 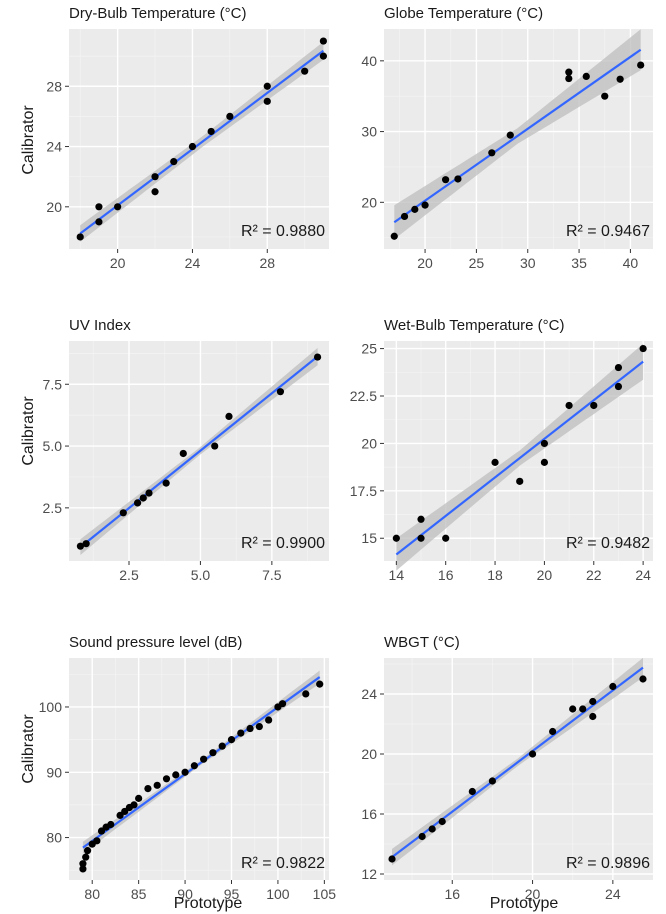 I want to click on y-tick-label: 24, so click(x=54, y=147).